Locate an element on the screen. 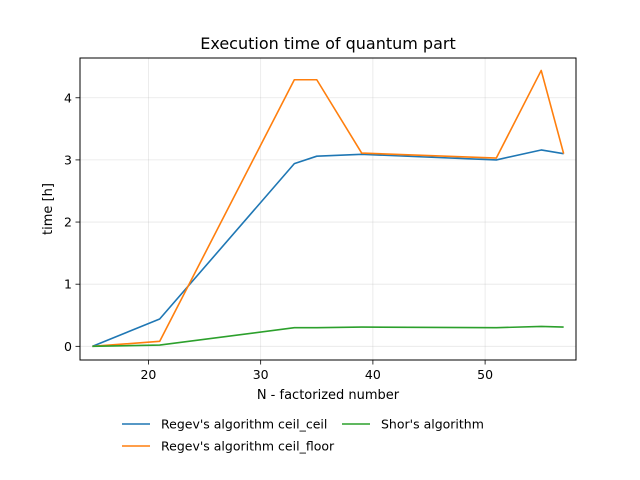 The width and height of the screenshot is (640, 480). x-tick-label: 50 is located at coordinates (485, 374).